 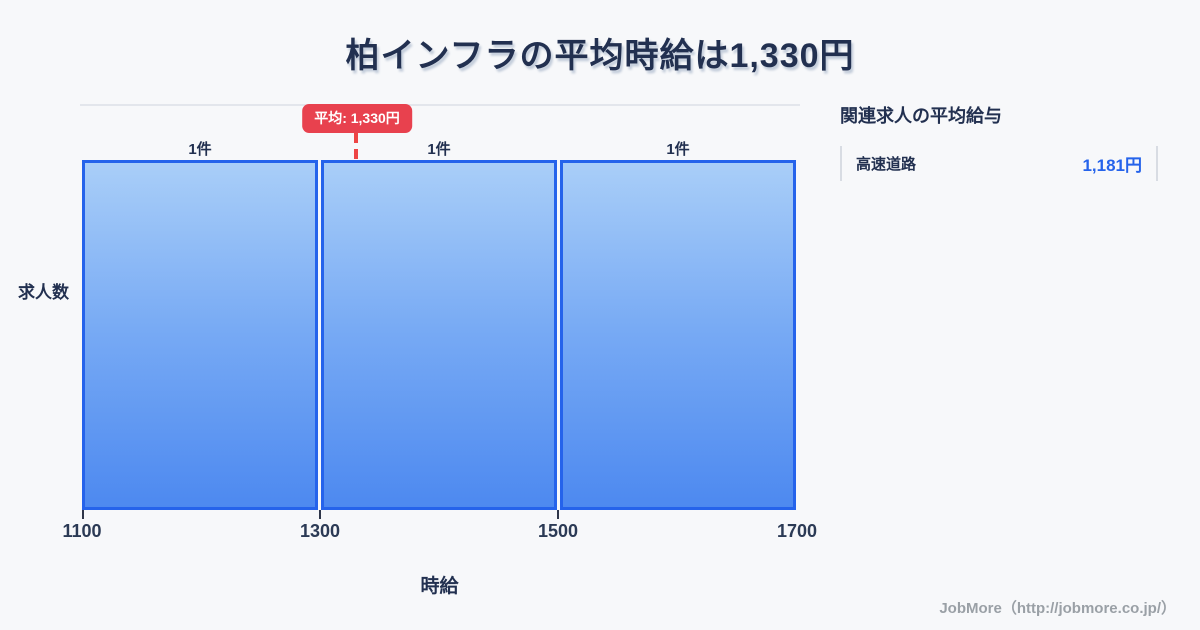 What do you see at coordinates (439, 586) in the screenshot?
I see `x-axis-title: 時給` at bounding box center [439, 586].